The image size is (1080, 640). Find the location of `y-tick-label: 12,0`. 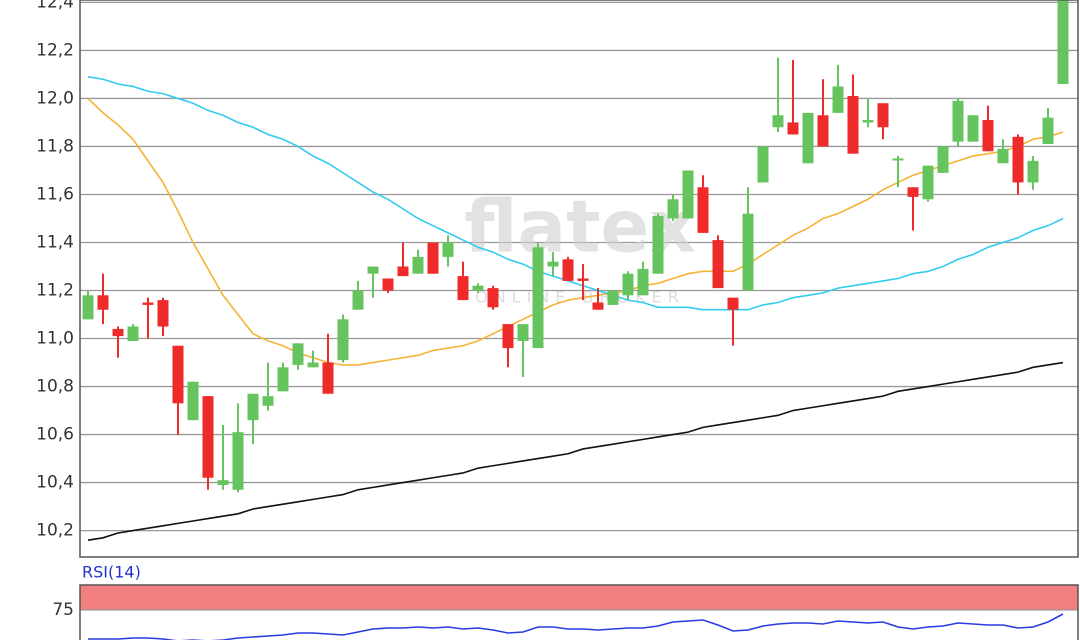

y-tick-label: 12,0 is located at coordinates (55, 98).